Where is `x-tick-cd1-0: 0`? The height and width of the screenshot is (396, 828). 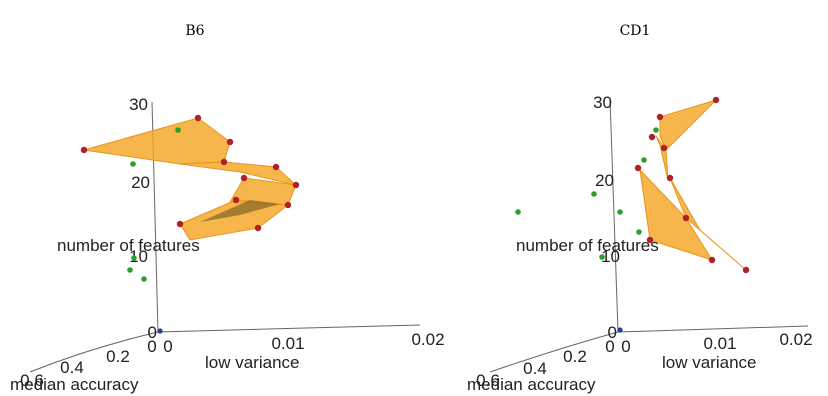 x-tick-cd1-0: 0 is located at coordinates (625, 346).